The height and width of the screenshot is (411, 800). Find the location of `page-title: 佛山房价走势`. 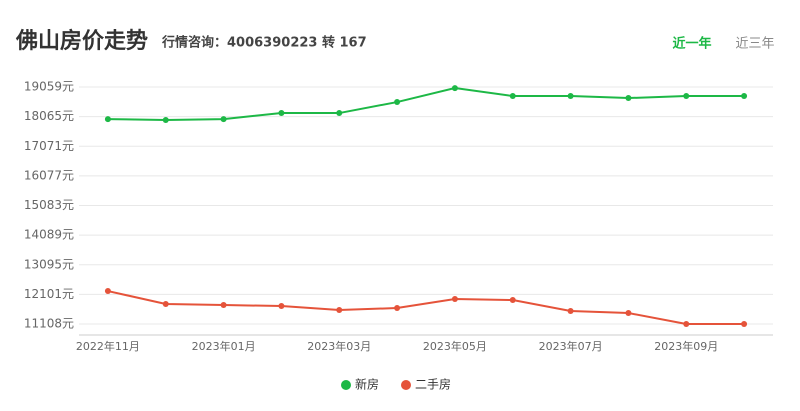

page-title: 佛山房价走势 is located at coordinates (81, 41).